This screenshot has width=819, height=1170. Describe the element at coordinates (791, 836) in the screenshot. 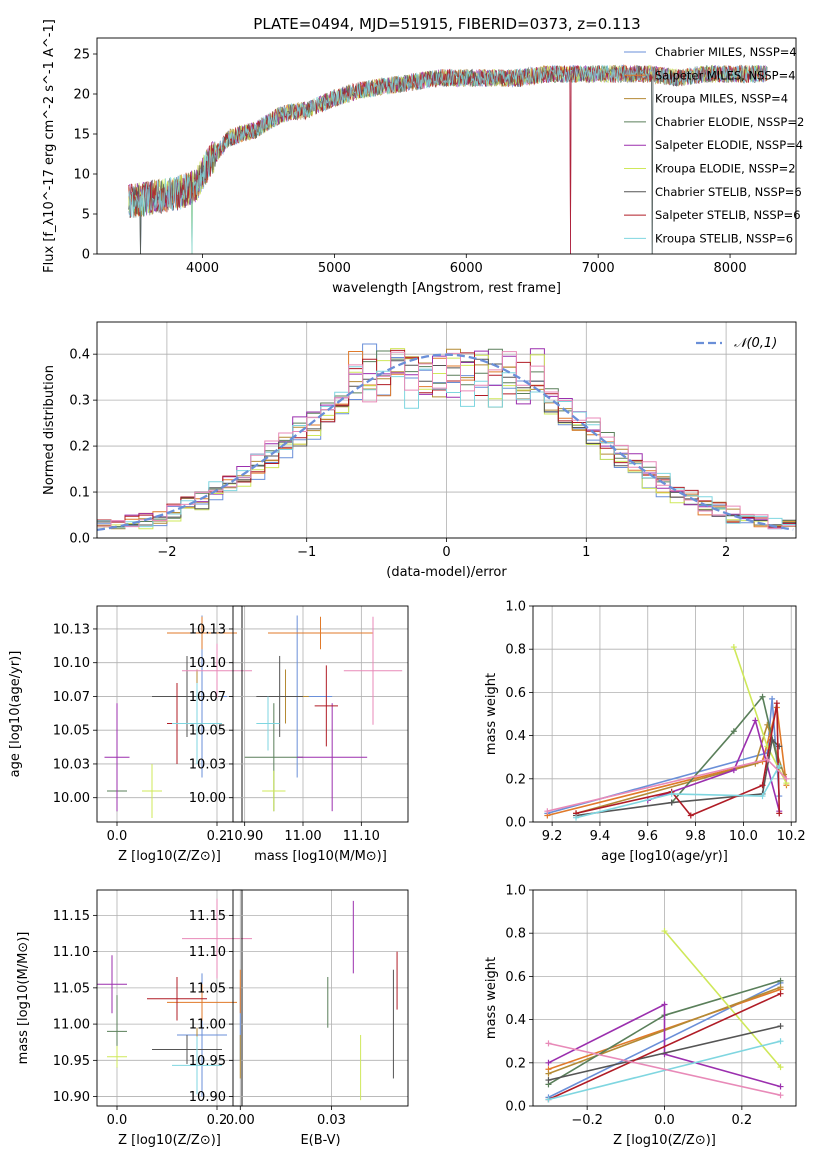

I see `x-tick-label: 10.2` at that location.